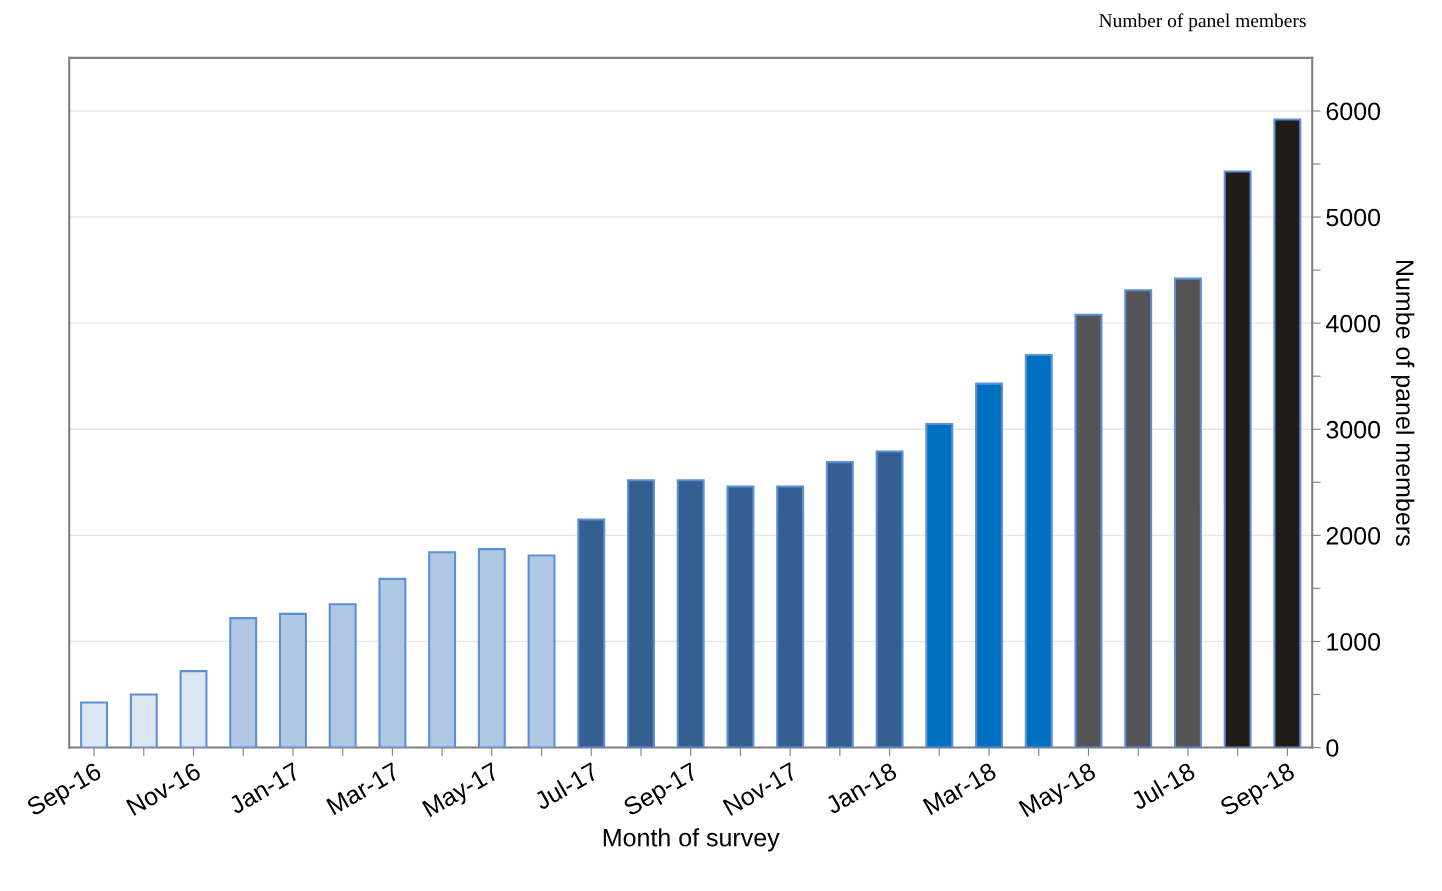 This screenshot has width=1442, height=891. Describe the element at coordinates (1353, 323) in the screenshot. I see `y-tick-label: 4000` at that location.